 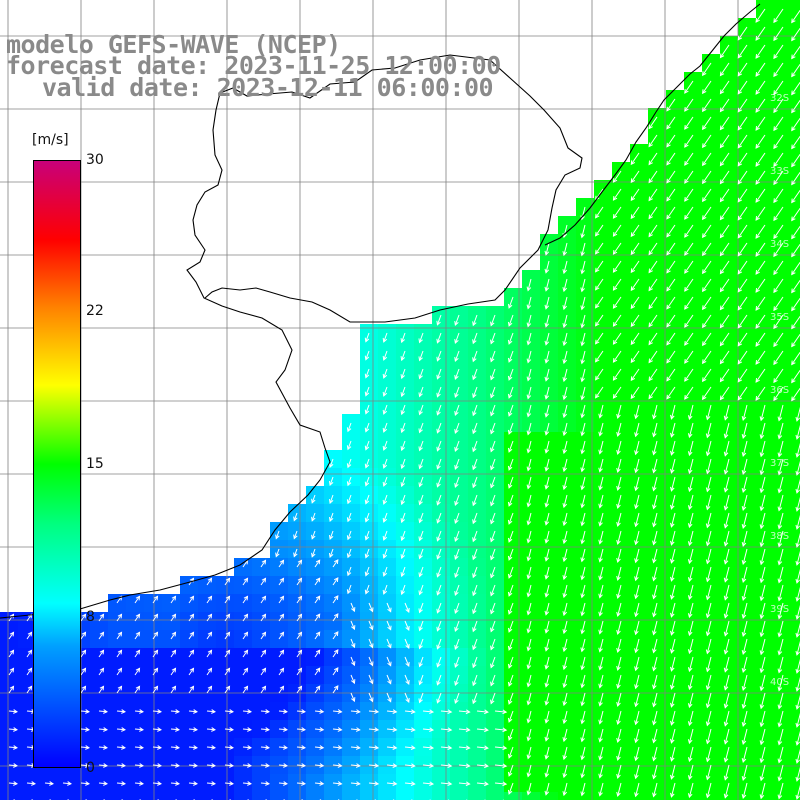 I want to click on lat-label: 34S, so click(x=780, y=244).